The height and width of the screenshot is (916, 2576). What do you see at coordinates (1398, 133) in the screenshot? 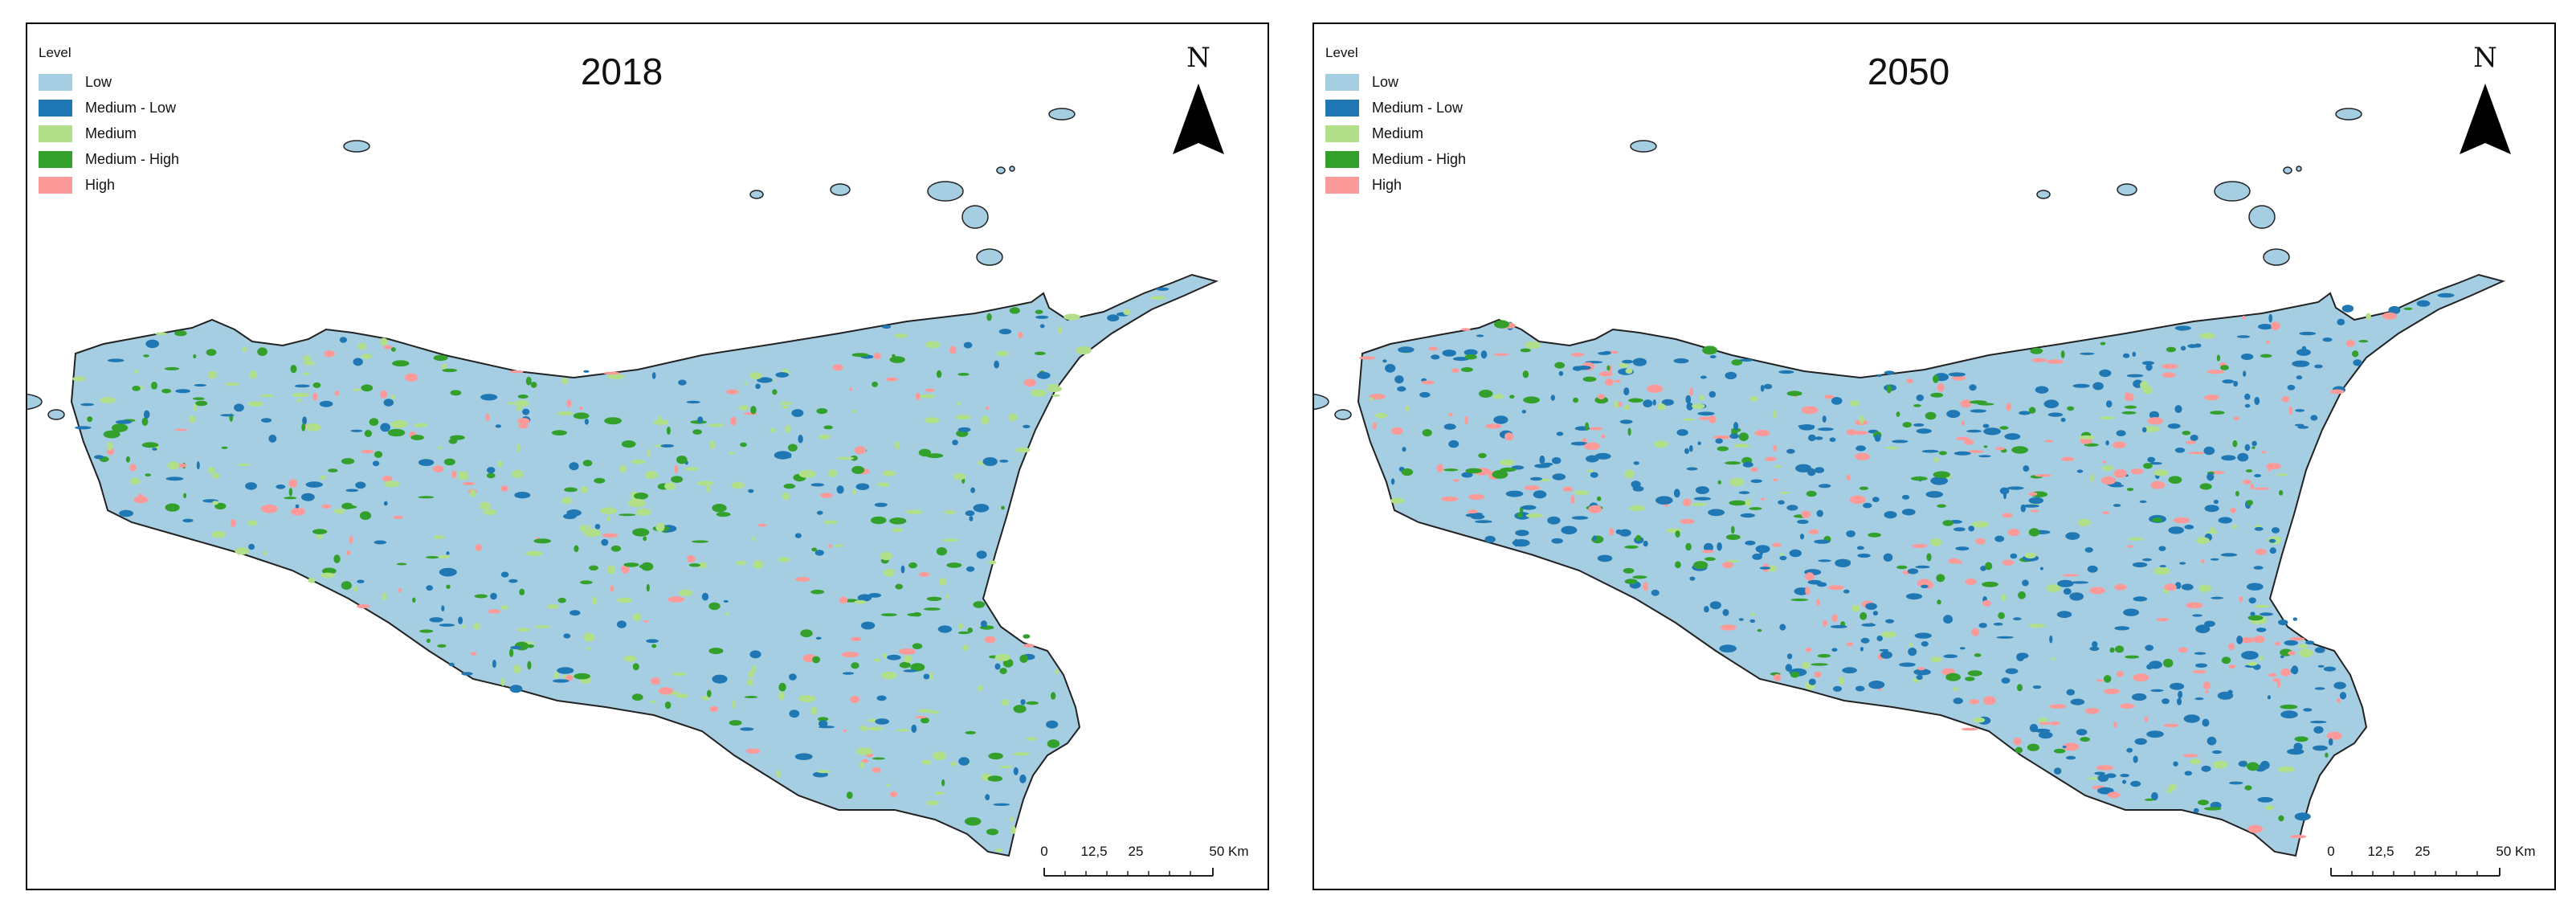
I see `legend-label: Medium` at bounding box center [1398, 133].